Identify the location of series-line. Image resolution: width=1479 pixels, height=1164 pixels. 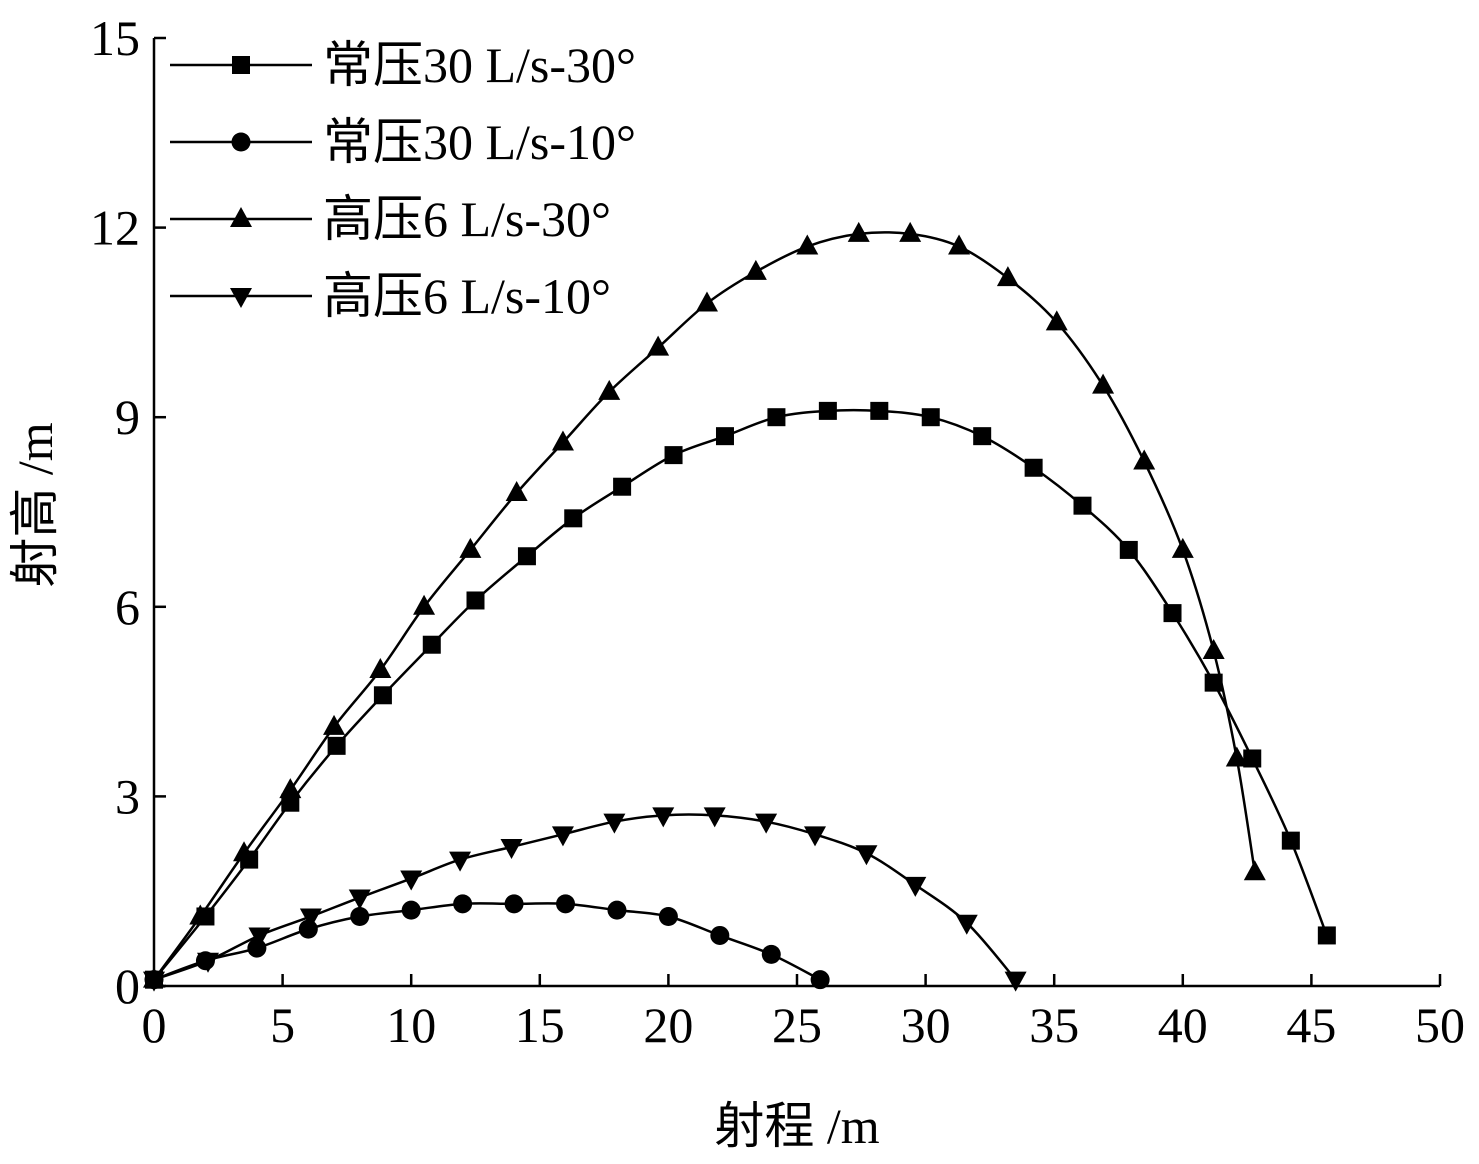
(585, 897).